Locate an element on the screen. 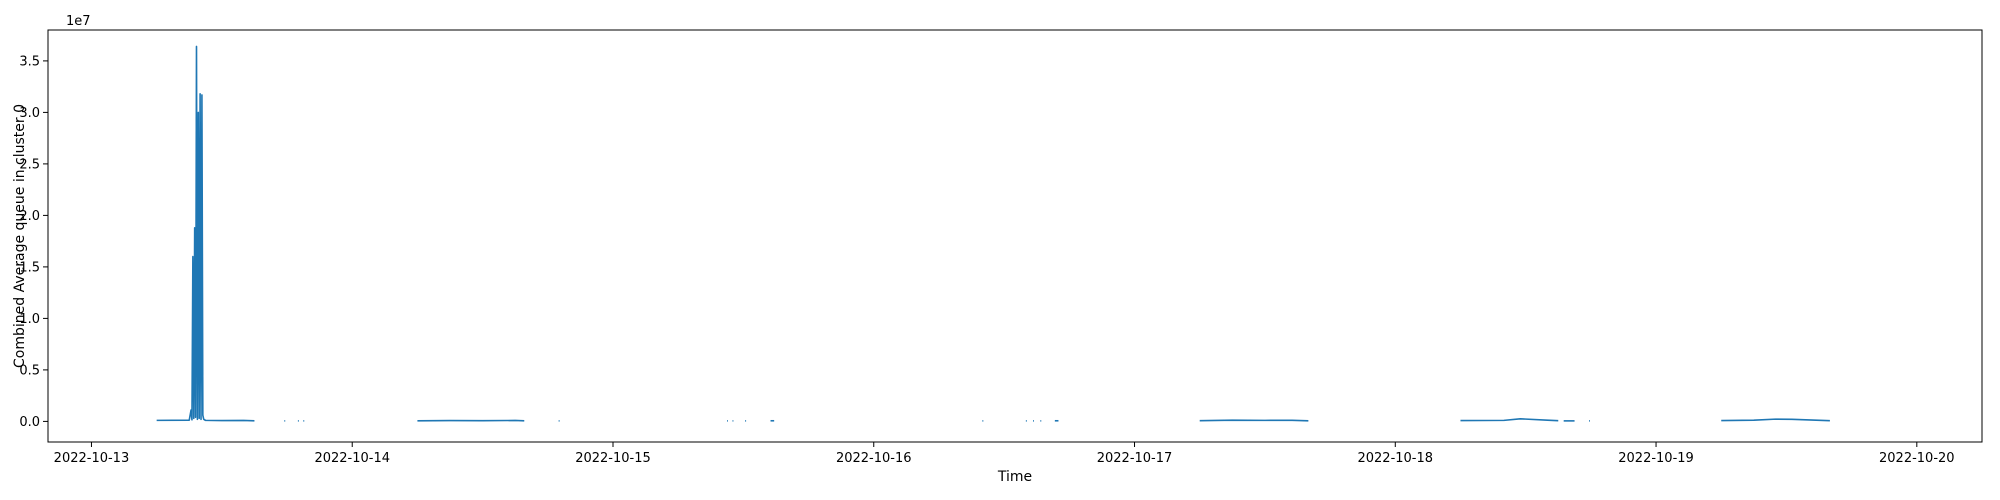 Image resolution: width=2000 pixels, height=500 pixels. x-tick-label: 2022-10-19 is located at coordinates (1656, 458).